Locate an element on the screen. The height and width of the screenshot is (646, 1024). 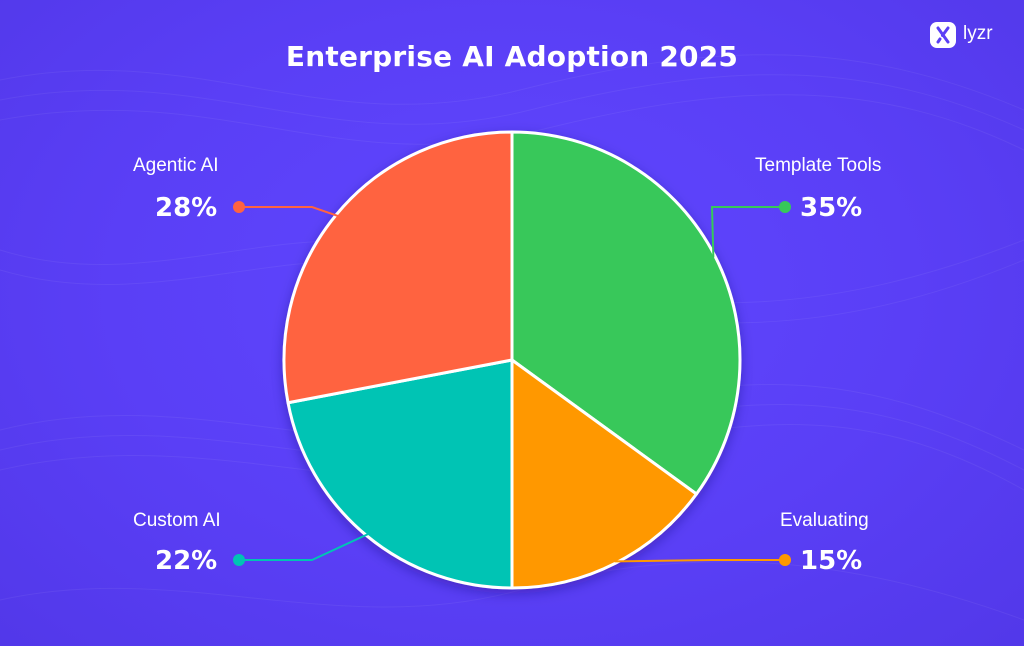
leader-dot-evaluating is located at coordinates (785, 560).